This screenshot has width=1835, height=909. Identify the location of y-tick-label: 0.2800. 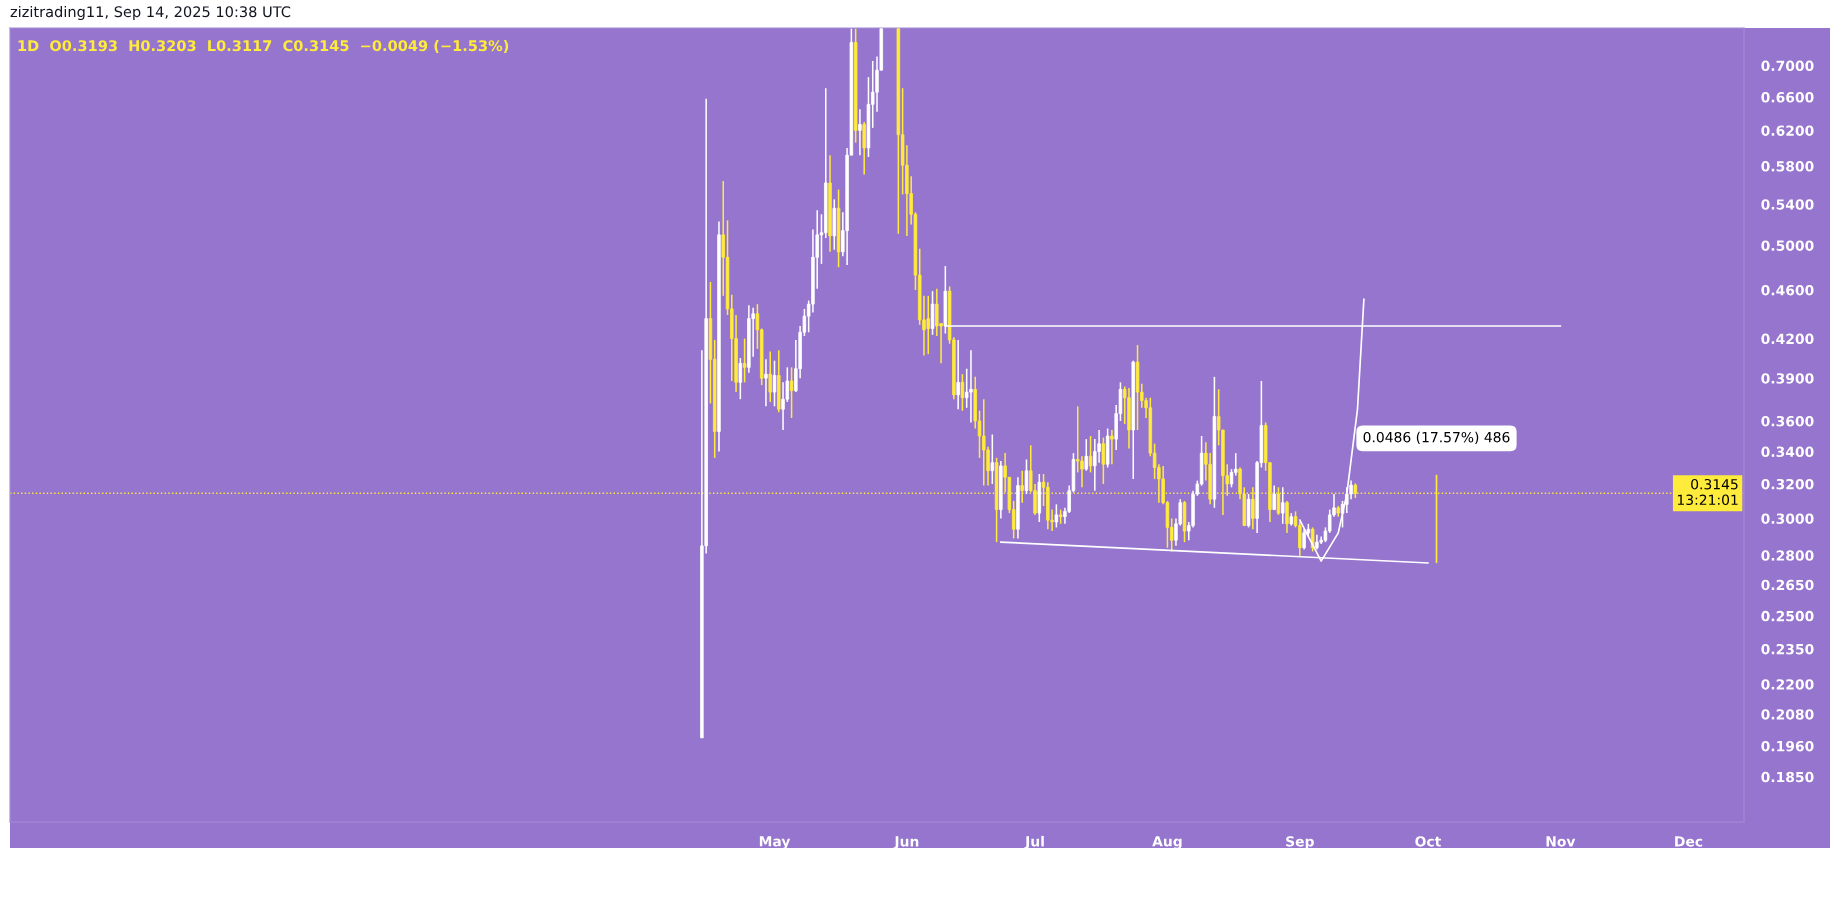
(1787, 555).